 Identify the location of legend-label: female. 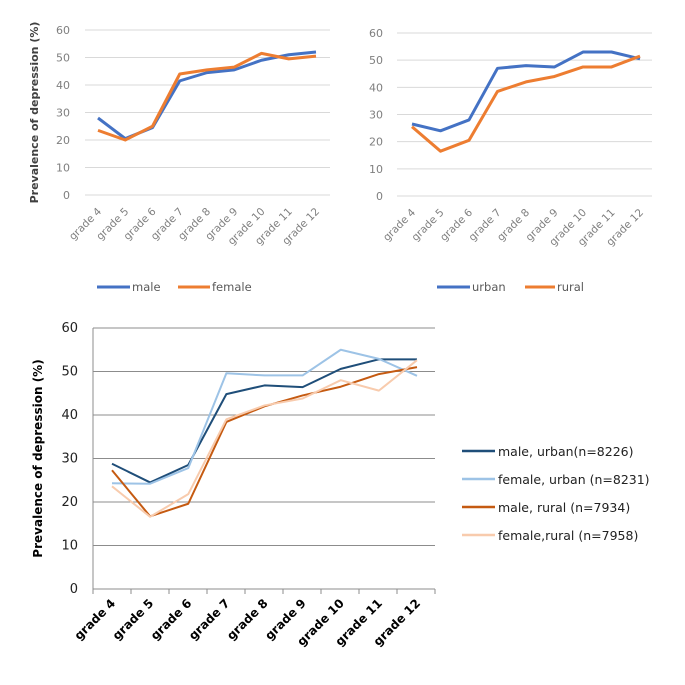
(232, 287).